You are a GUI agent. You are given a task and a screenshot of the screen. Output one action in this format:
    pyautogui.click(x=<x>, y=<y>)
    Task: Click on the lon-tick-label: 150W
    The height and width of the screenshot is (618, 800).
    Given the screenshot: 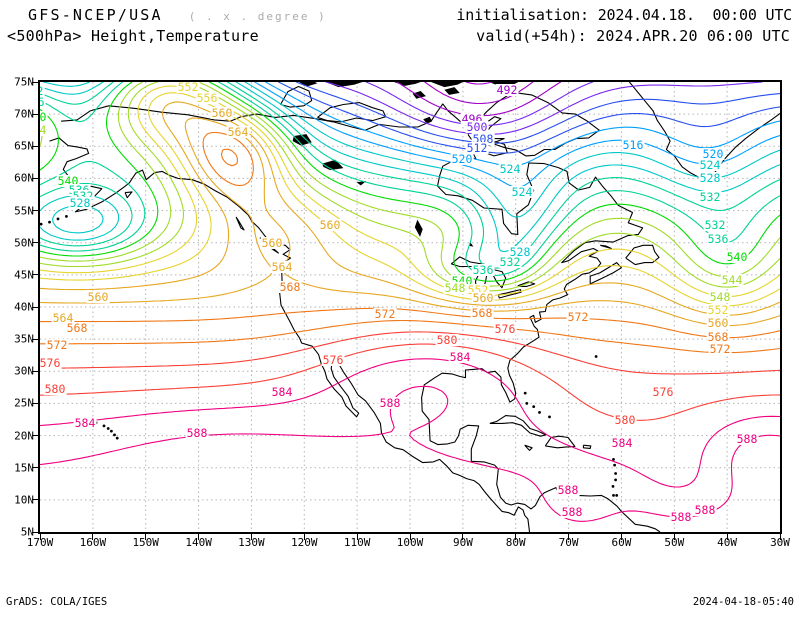 What is the action you would take?
    pyautogui.click(x=145, y=542)
    